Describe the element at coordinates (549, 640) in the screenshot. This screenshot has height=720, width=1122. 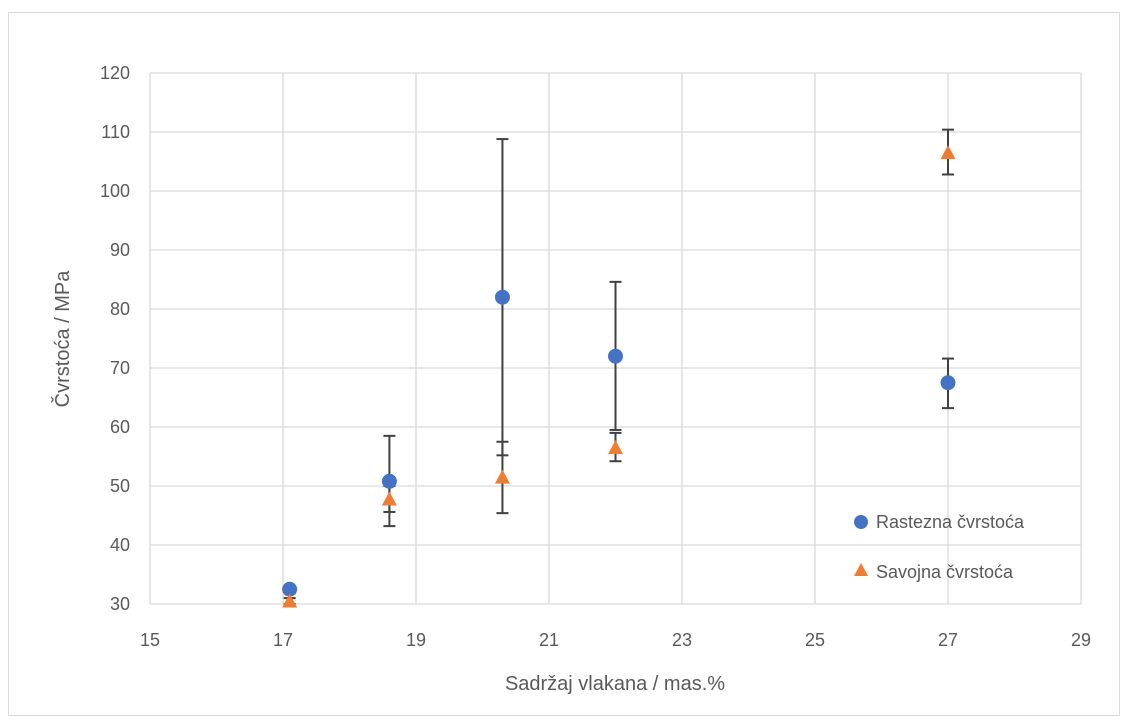
I see `x-tick-label: 21` at that location.